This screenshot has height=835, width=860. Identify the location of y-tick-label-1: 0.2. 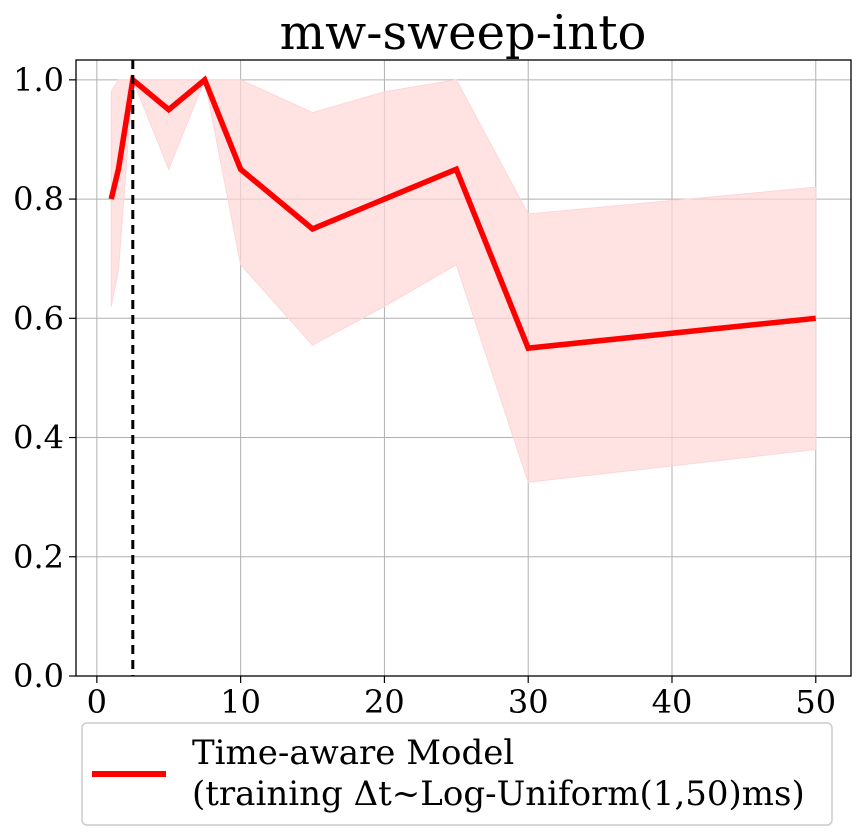
(38, 557).